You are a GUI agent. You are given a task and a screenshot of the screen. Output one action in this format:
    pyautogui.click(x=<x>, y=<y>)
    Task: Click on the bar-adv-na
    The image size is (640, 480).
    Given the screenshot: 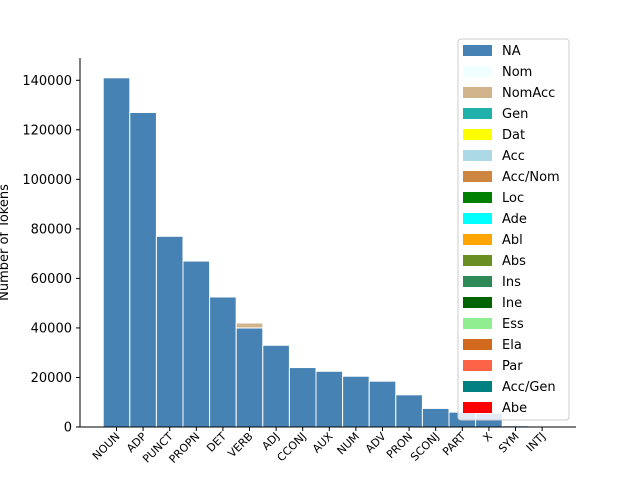 What is the action you would take?
    pyautogui.click(x=382, y=404)
    